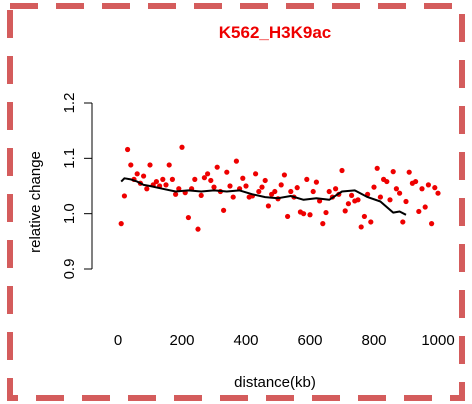 Image resolution: width=472 pixels, height=404 pixels. Describe the element at coordinates (69, 103) in the screenshot. I see `y-tick-label: 1.2` at that location.